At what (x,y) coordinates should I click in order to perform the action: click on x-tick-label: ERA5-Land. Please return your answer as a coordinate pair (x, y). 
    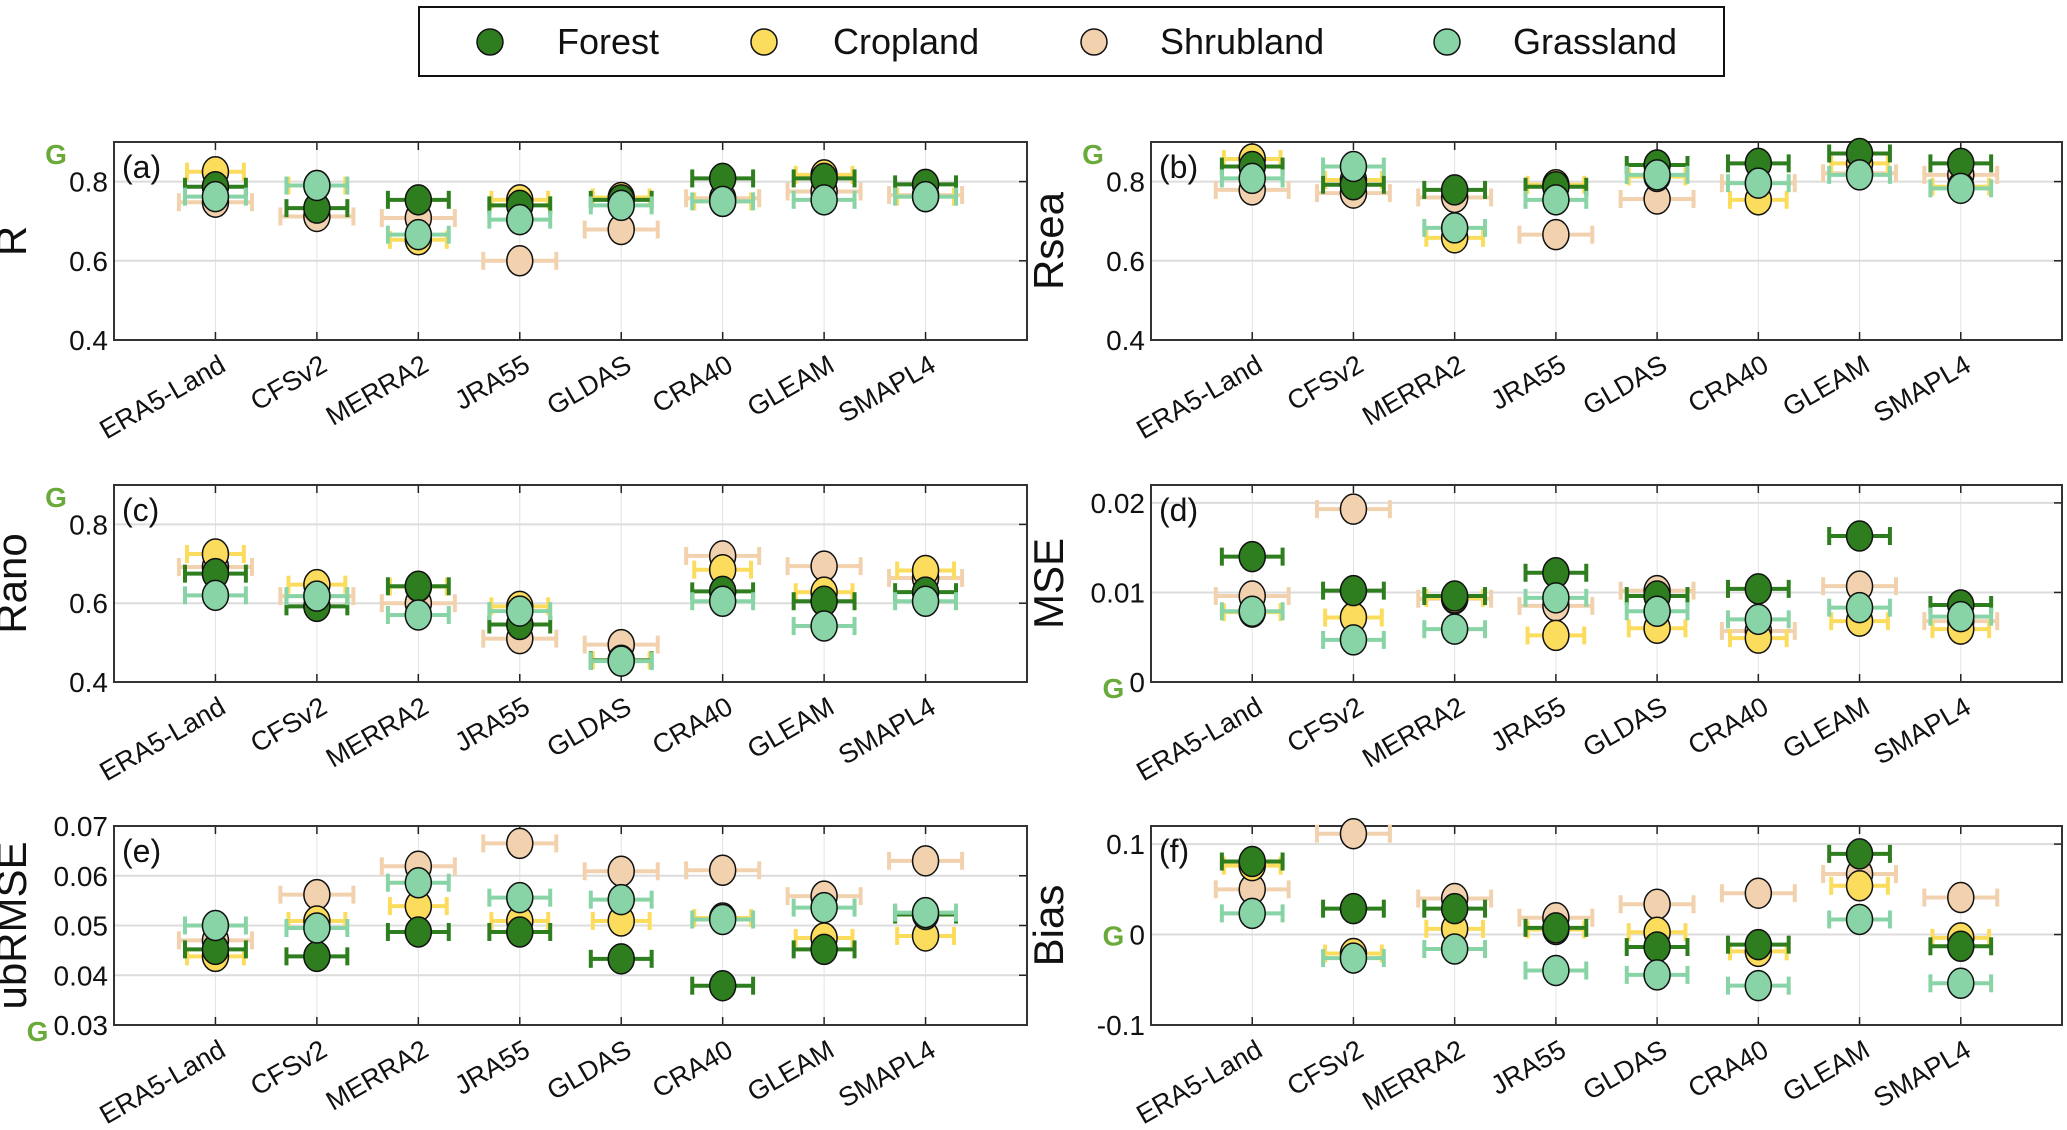
    Looking at the image, I should click on (163, 1082).